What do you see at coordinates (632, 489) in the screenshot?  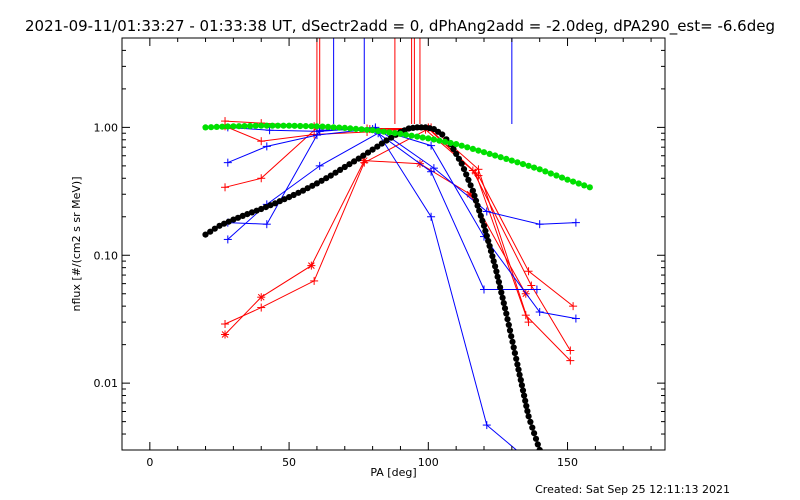 I see `created-timestamp: Created: Sat Sep 25 12:11:13 2021` at bounding box center [632, 489].